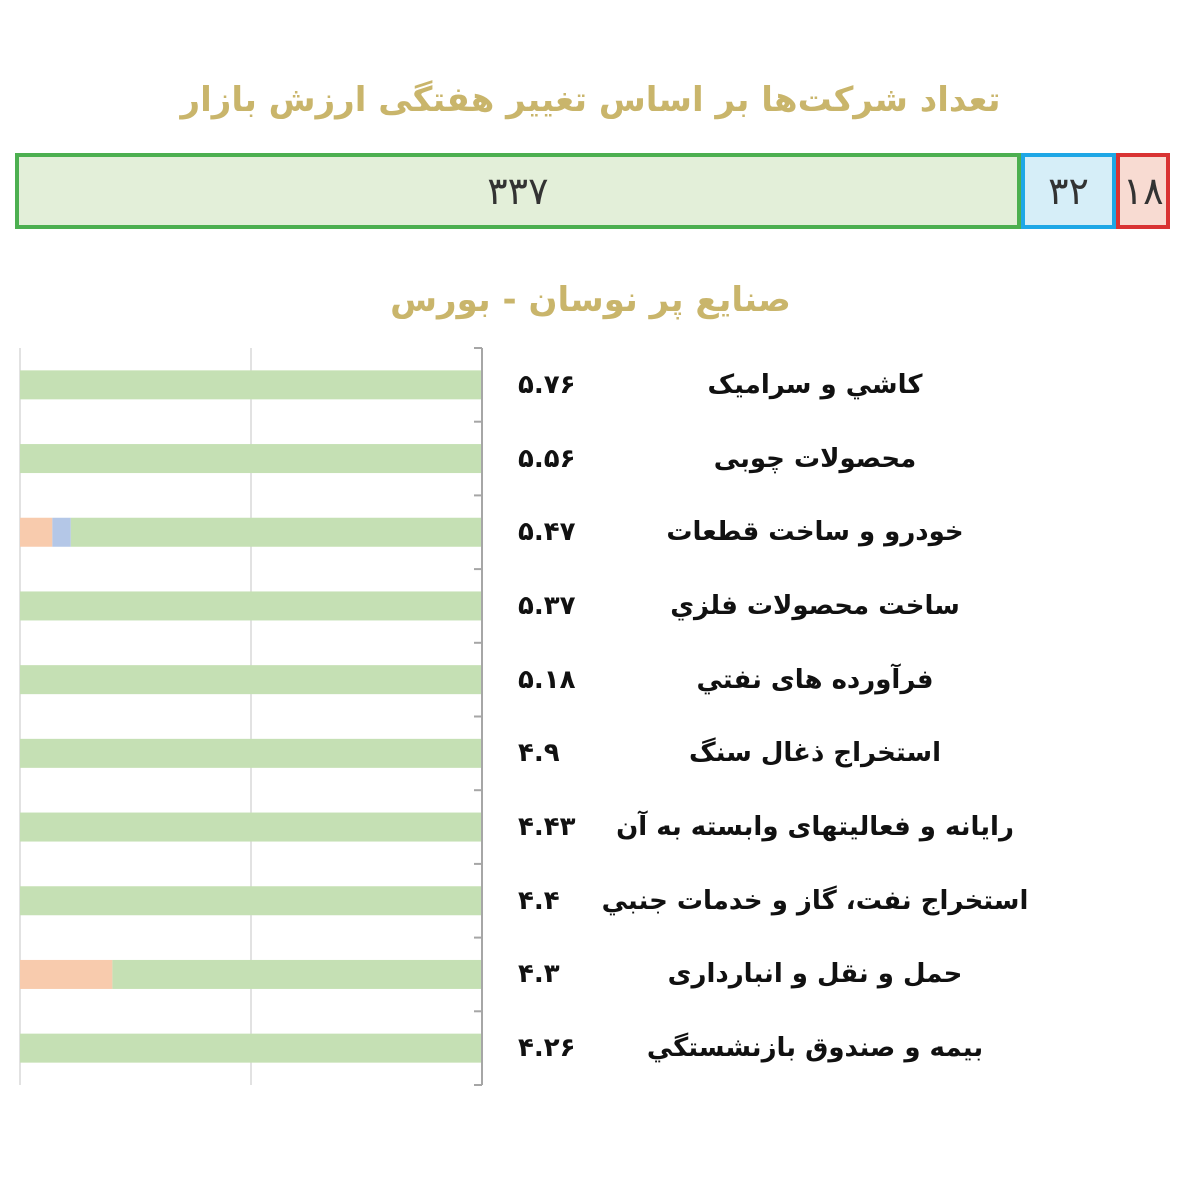 The width and height of the screenshot is (1181, 1181). Describe the element at coordinates (547, 384) in the screenshot. I see `bar-value-label: ۵.۷۶` at that location.